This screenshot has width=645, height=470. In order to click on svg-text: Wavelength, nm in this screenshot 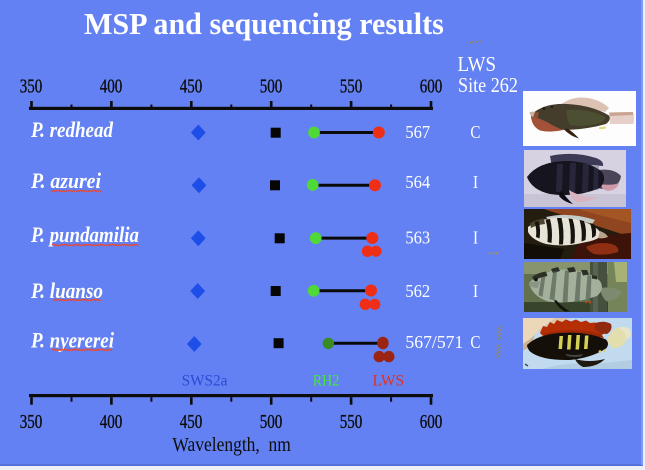, I will do `click(231, 445)`.